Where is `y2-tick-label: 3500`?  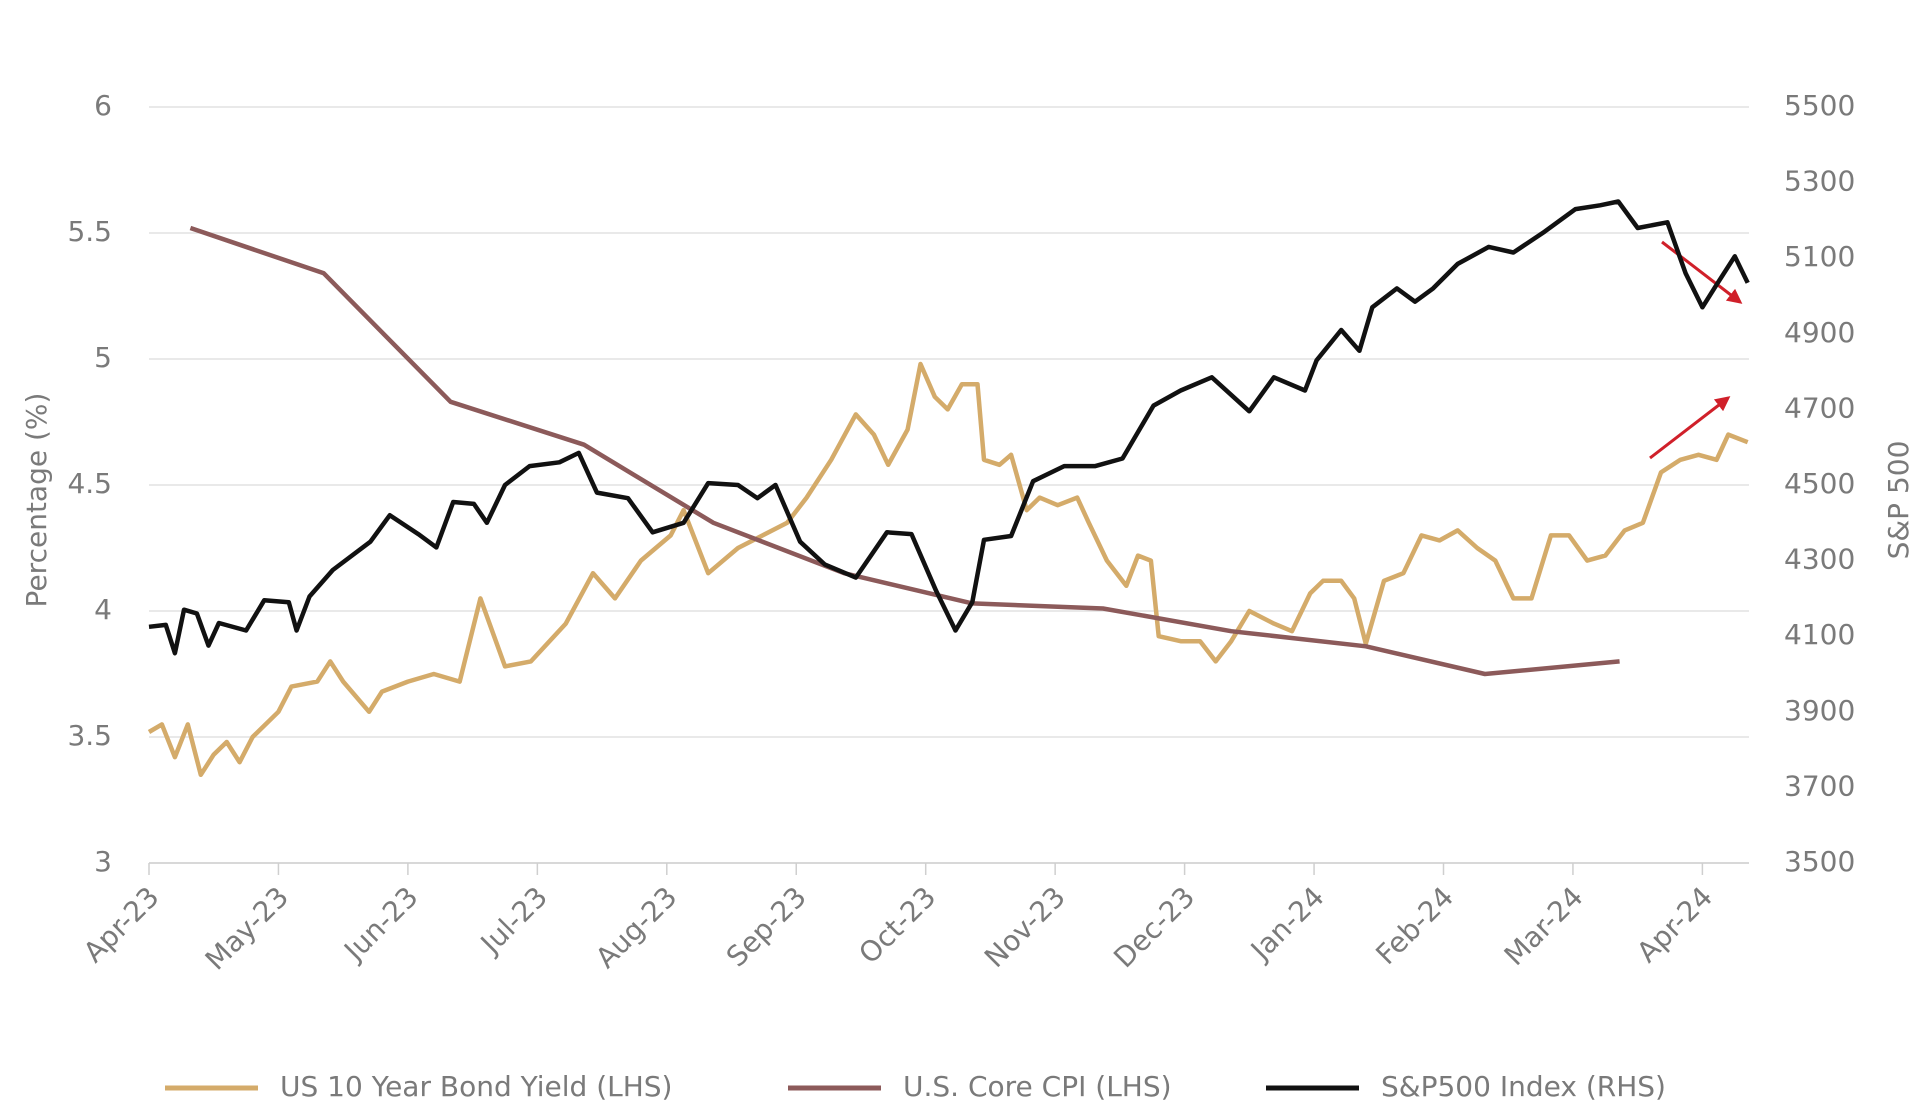 y2-tick-label: 3500 is located at coordinates (1819, 861).